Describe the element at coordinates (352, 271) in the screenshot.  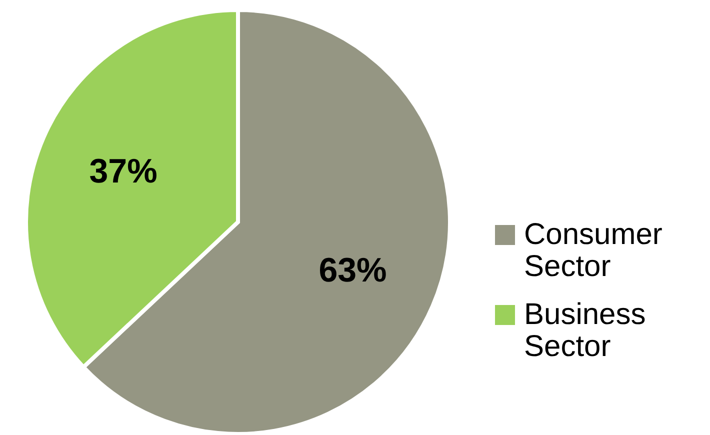
I see `data-label: 63%` at that location.